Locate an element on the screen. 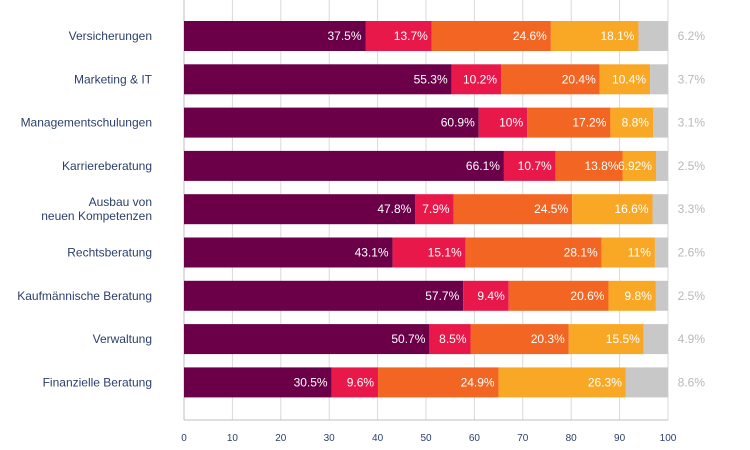 The width and height of the screenshot is (750, 450). x-axis-ticks: 0 10 20 30 40 50 60 70 80 90 100 is located at coordinates (429, 438).